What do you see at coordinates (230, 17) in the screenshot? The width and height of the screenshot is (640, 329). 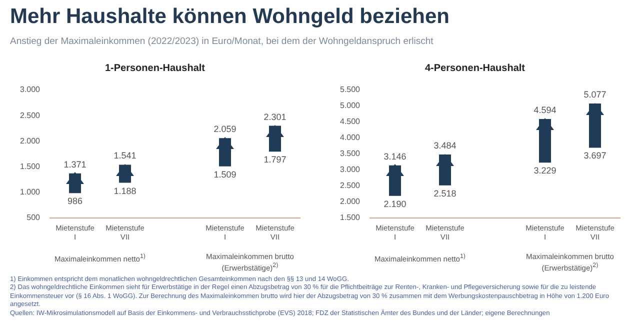 I see `text: Mehr Haushalte können Wohngeld beziehen` at bounding box center [230, 17].